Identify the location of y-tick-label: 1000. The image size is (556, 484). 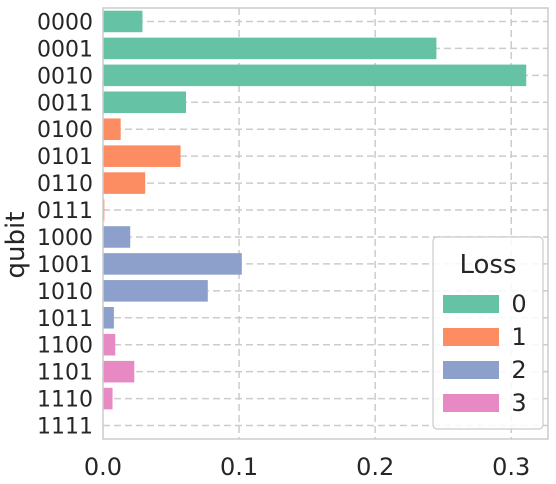
(65, 238).